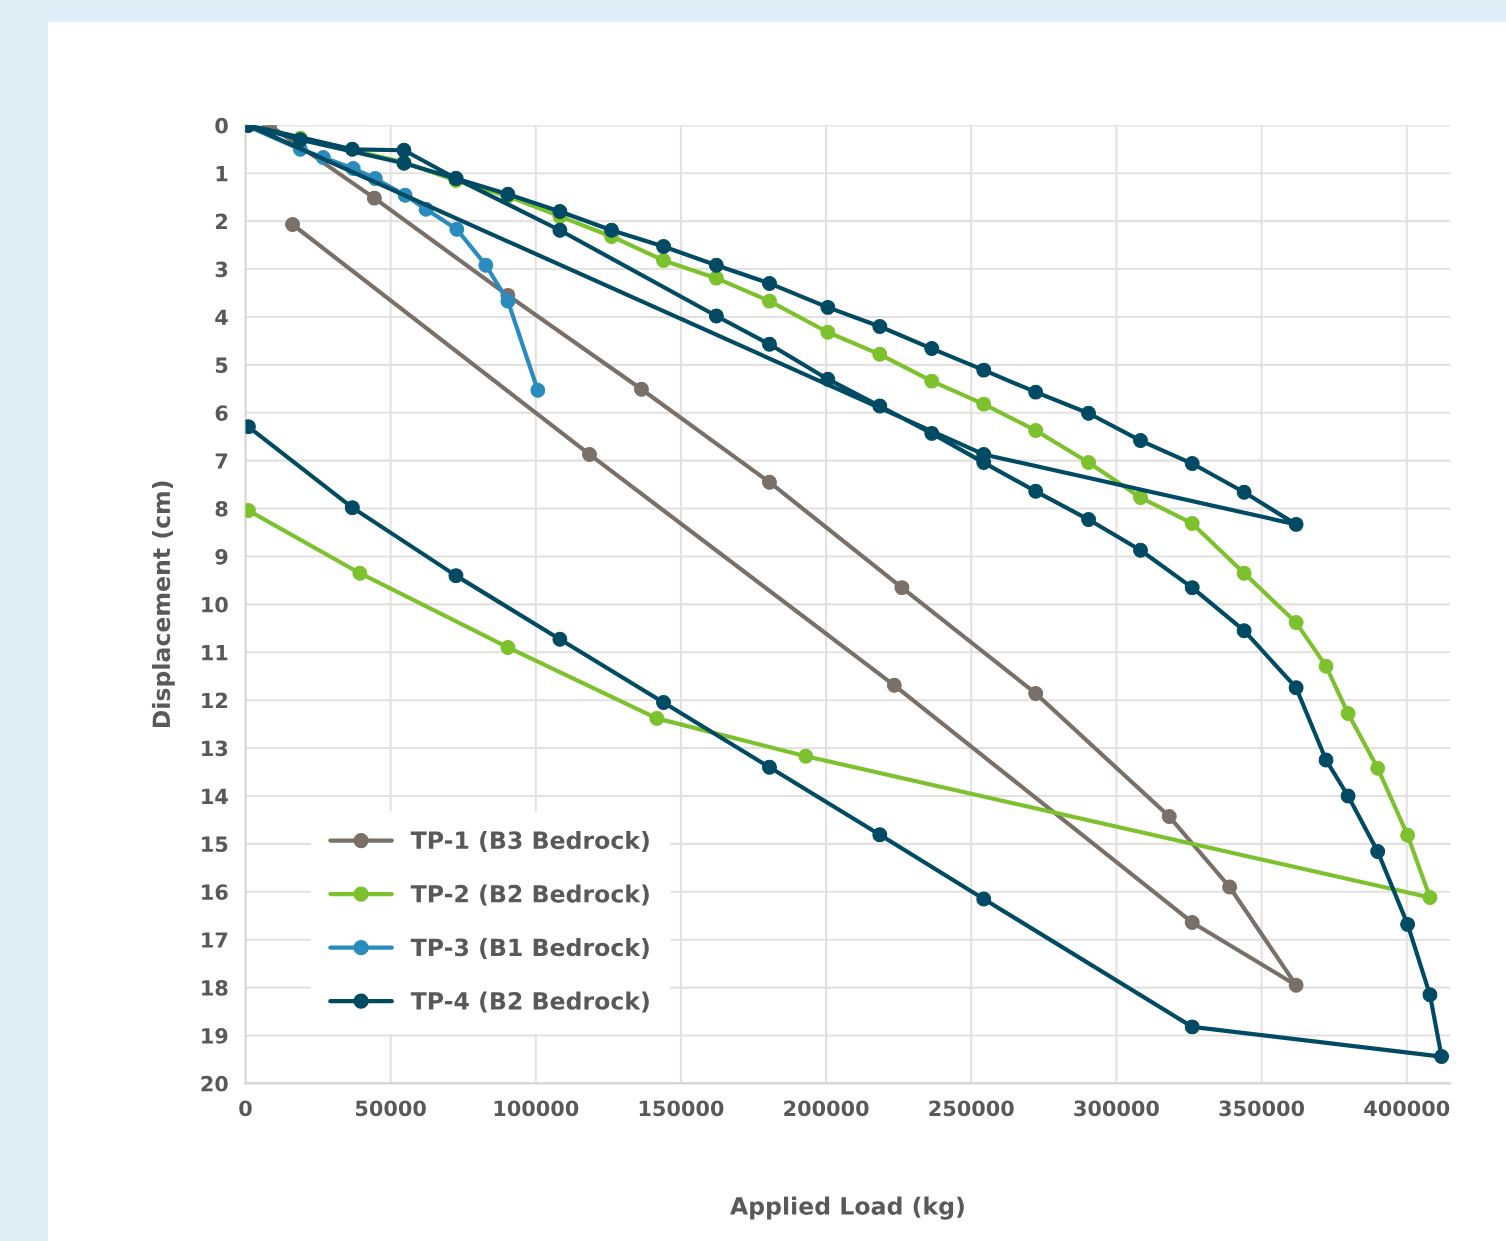 The width and height of the screenshot is (1506, 1241). Describe the element at coordinates (1262, 1108) in the screenshot. I see `x-tick-label: 350000` at that location.